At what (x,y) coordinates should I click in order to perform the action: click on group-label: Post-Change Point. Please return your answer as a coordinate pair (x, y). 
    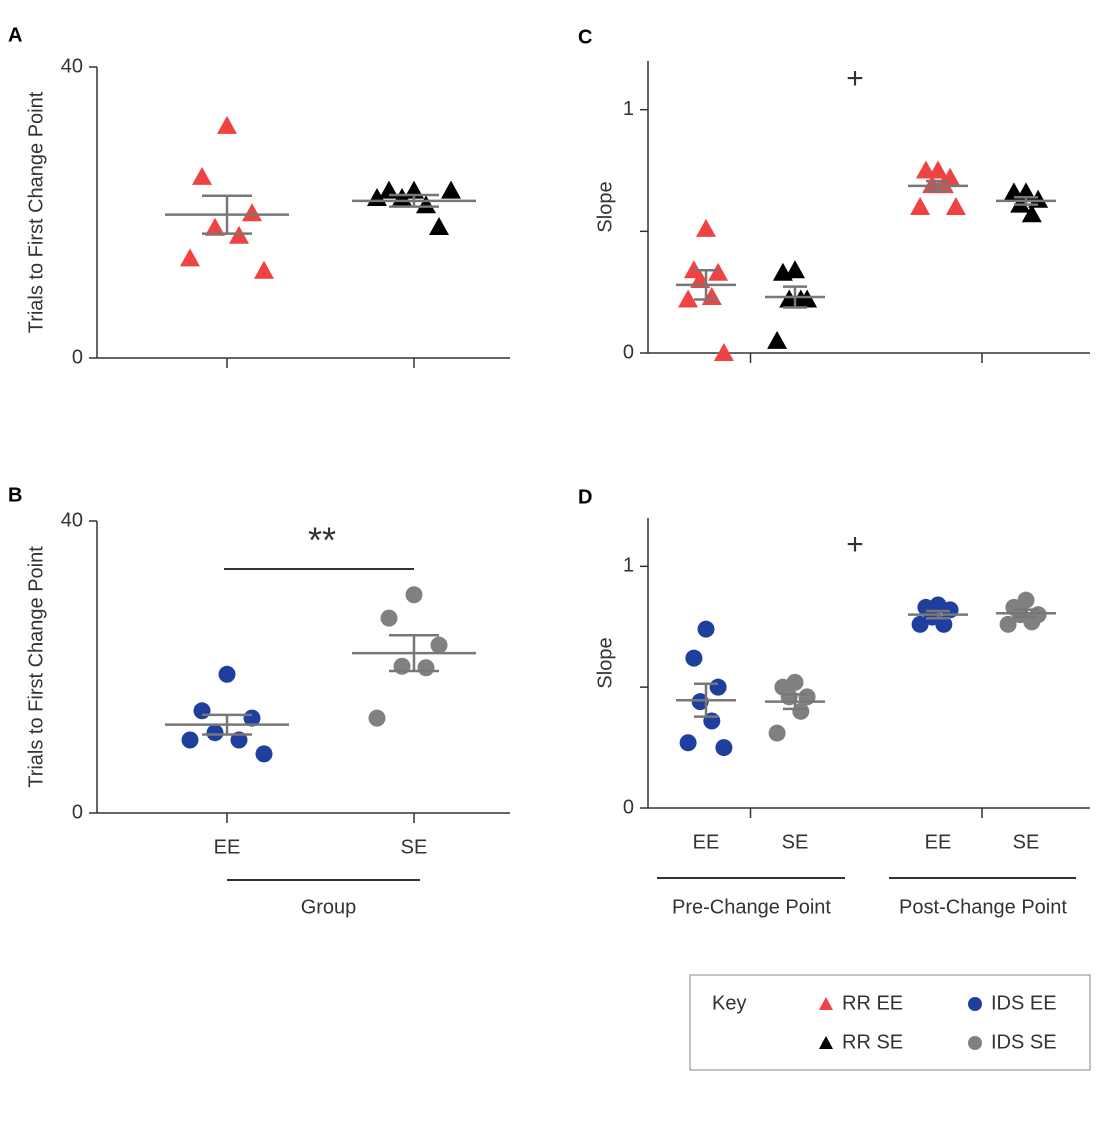
    Looking at the image, I should click on (983, 907).